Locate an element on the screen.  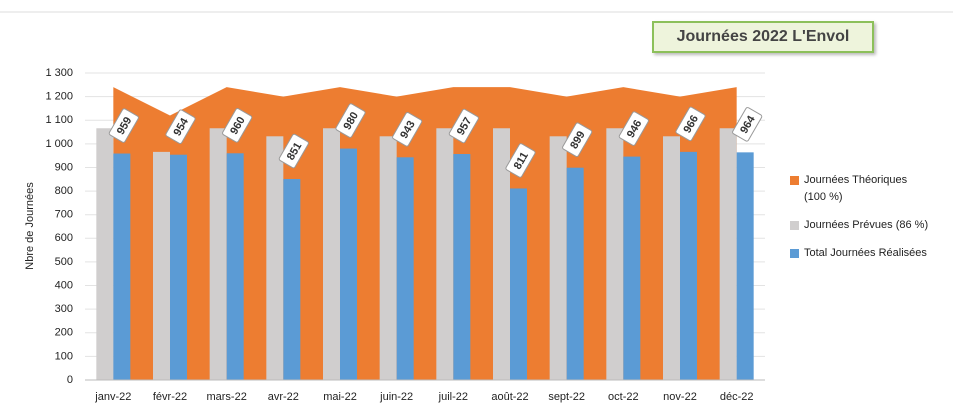
x-tick-label: déc-22 is located at coordinates (737, 397).